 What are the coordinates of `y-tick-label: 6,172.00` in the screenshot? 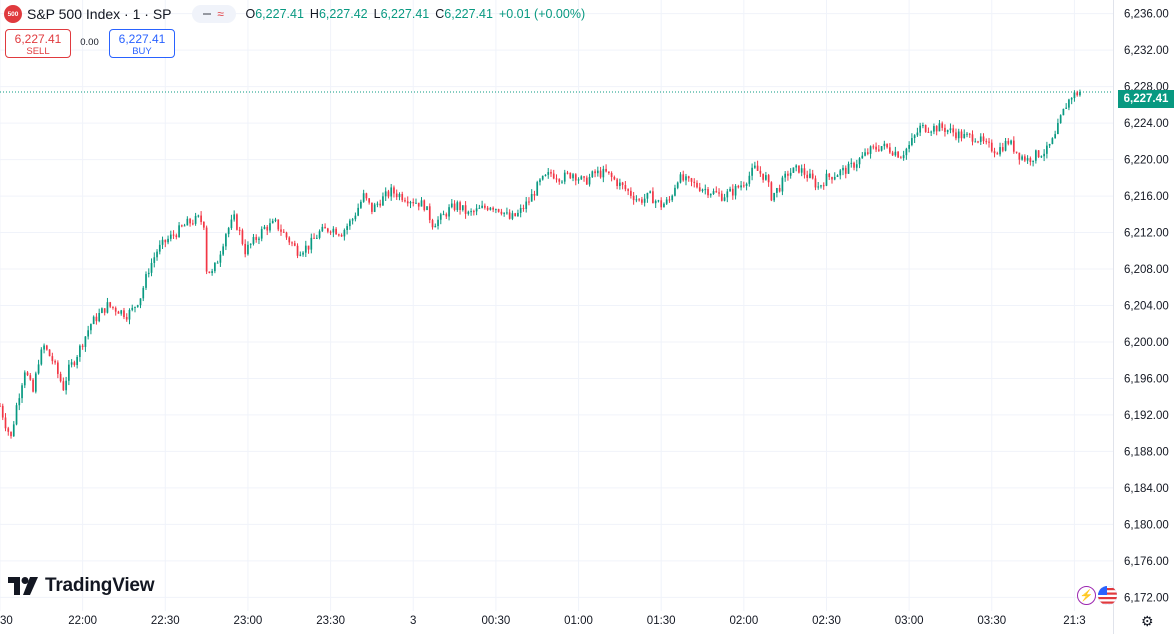 It's located at (1146, 598).